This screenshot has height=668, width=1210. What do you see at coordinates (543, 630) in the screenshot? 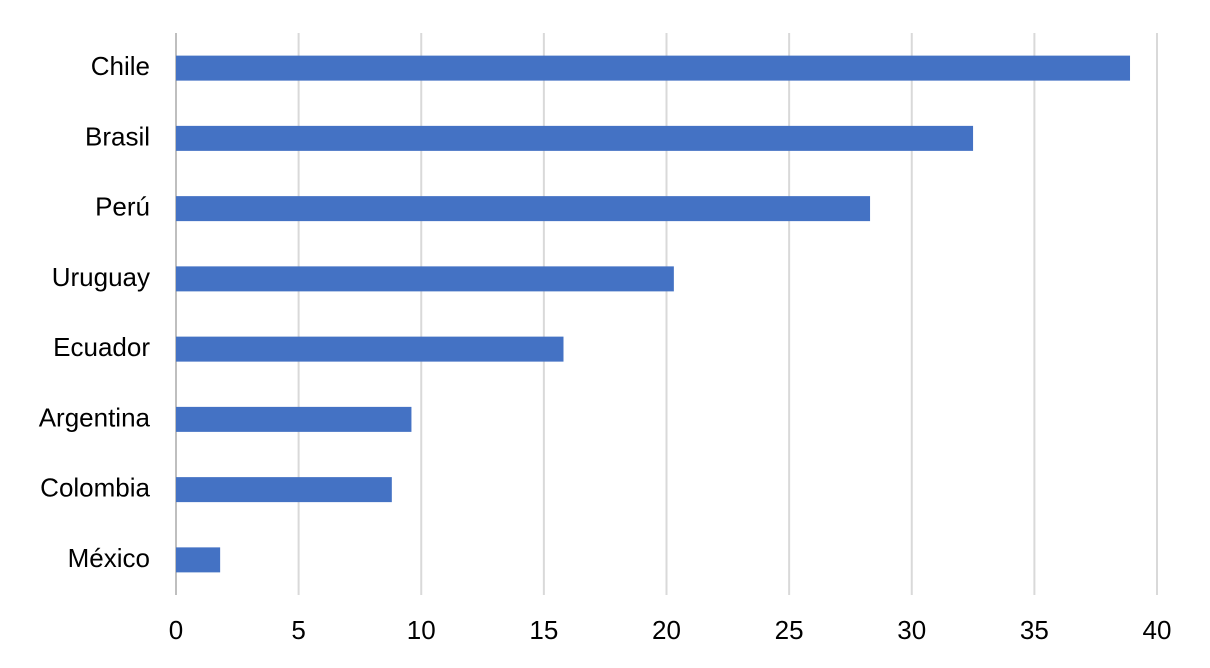
I see `x-tick-label: 15` at bounding box center [543, 630].